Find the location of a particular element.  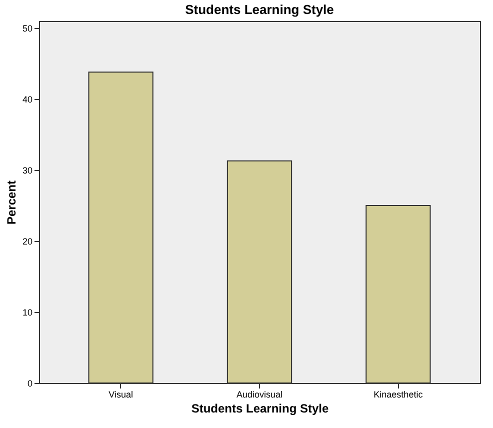

x-tick-label: Visual is located at coordinates (120, 395).